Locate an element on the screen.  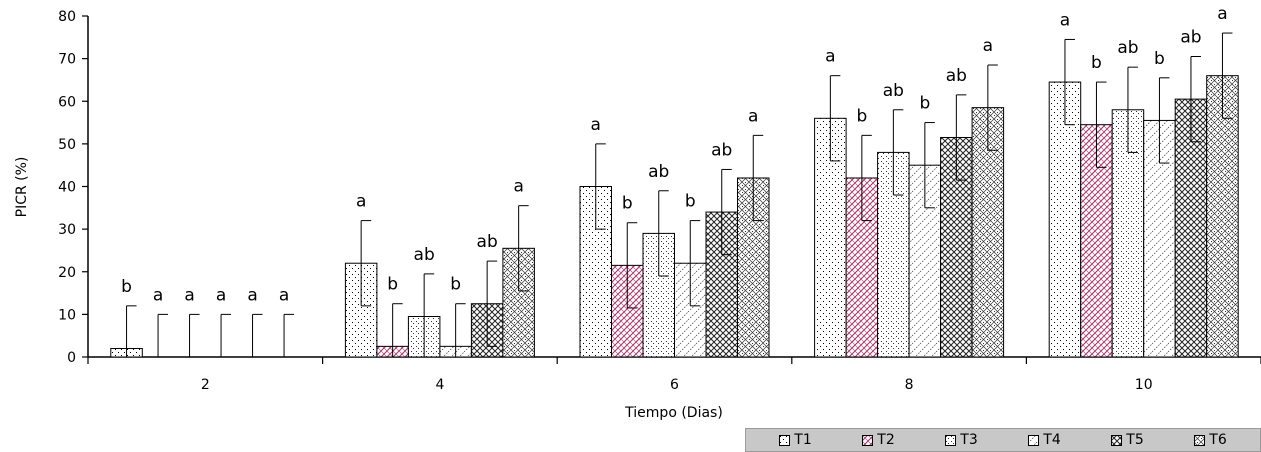
y-tick-label: 70 is located at coordinates (67, 60).